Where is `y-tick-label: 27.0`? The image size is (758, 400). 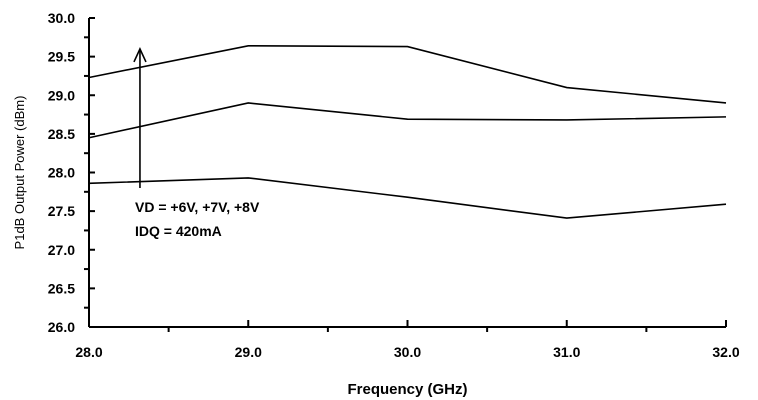
y-tick-label: 27.0 is located at coordinates (61, 250).